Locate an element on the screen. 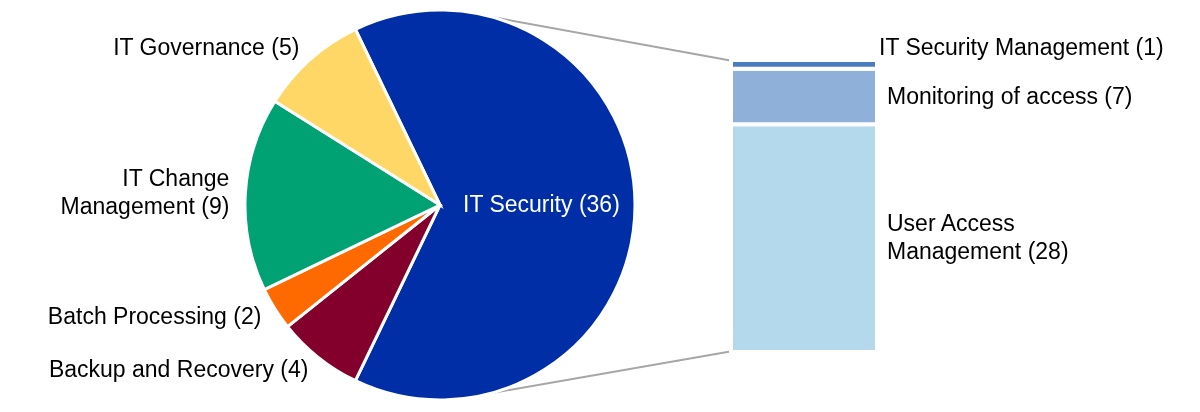  slice-label: IT Change Management (9) is located at coordinates (145, 192).